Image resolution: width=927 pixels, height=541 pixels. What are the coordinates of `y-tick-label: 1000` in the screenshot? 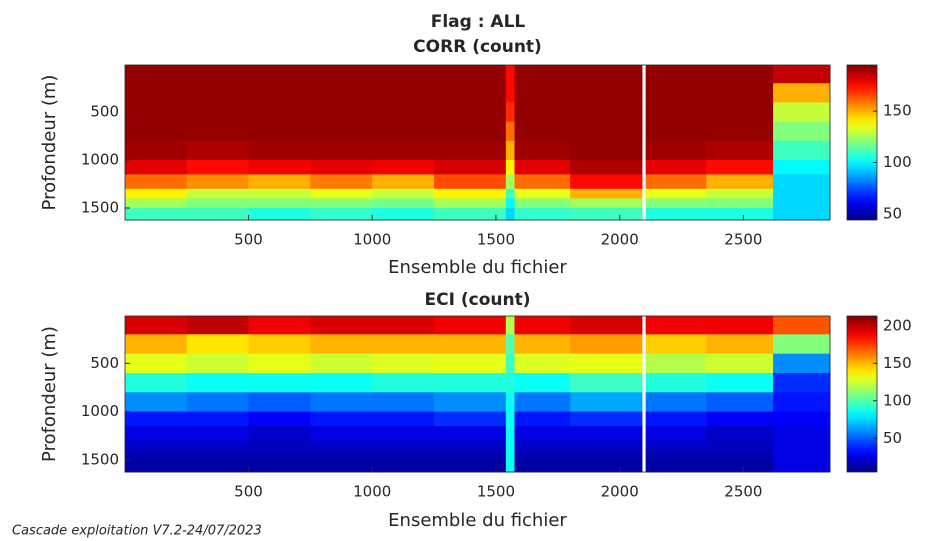 It's located at (100, 160).